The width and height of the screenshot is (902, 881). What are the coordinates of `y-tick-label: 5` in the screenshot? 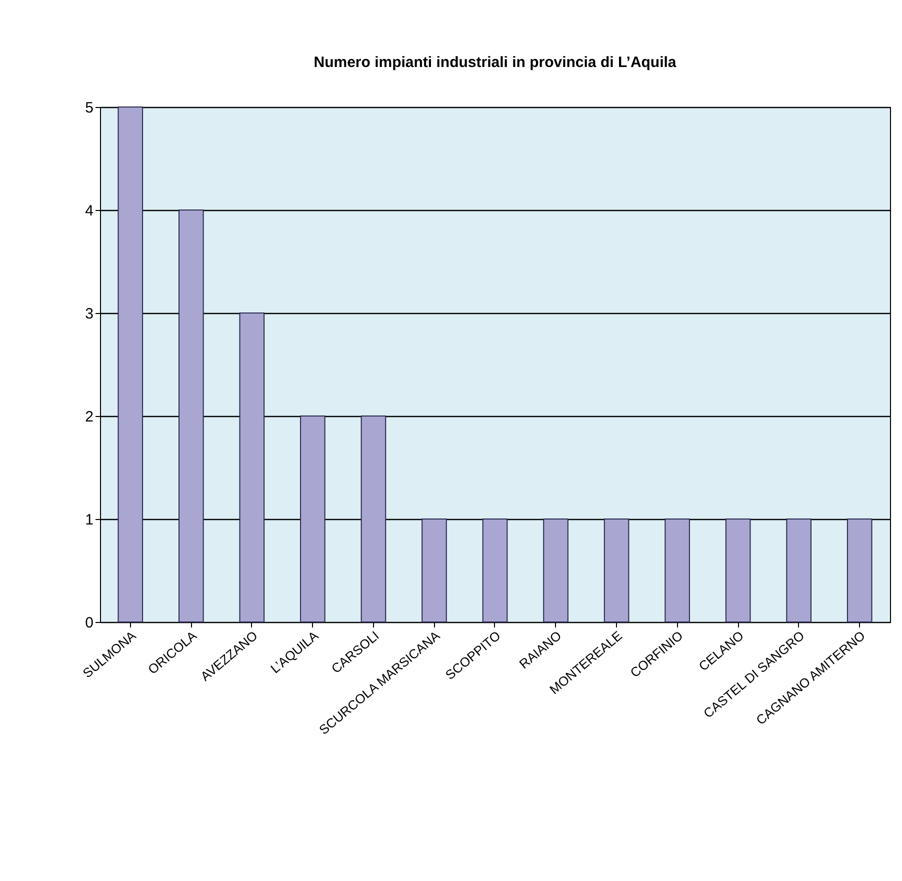 It's located at (89, 108).